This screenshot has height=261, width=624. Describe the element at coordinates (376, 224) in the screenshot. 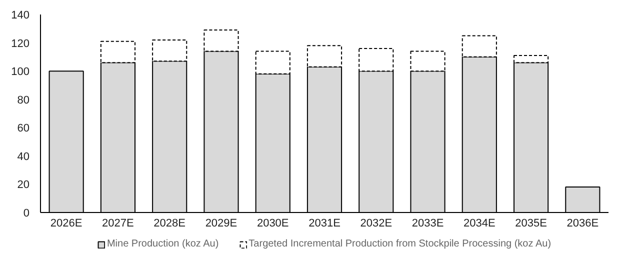

I see `x-tick-label: 2032E` at that location.